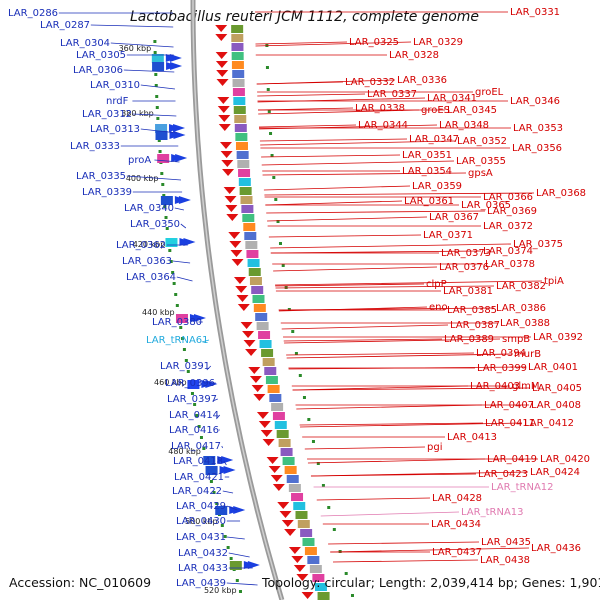  Describe the element at coordinates (510, 264) in the screenshot. I see `right-gene-label: LAR_0378` at that location.